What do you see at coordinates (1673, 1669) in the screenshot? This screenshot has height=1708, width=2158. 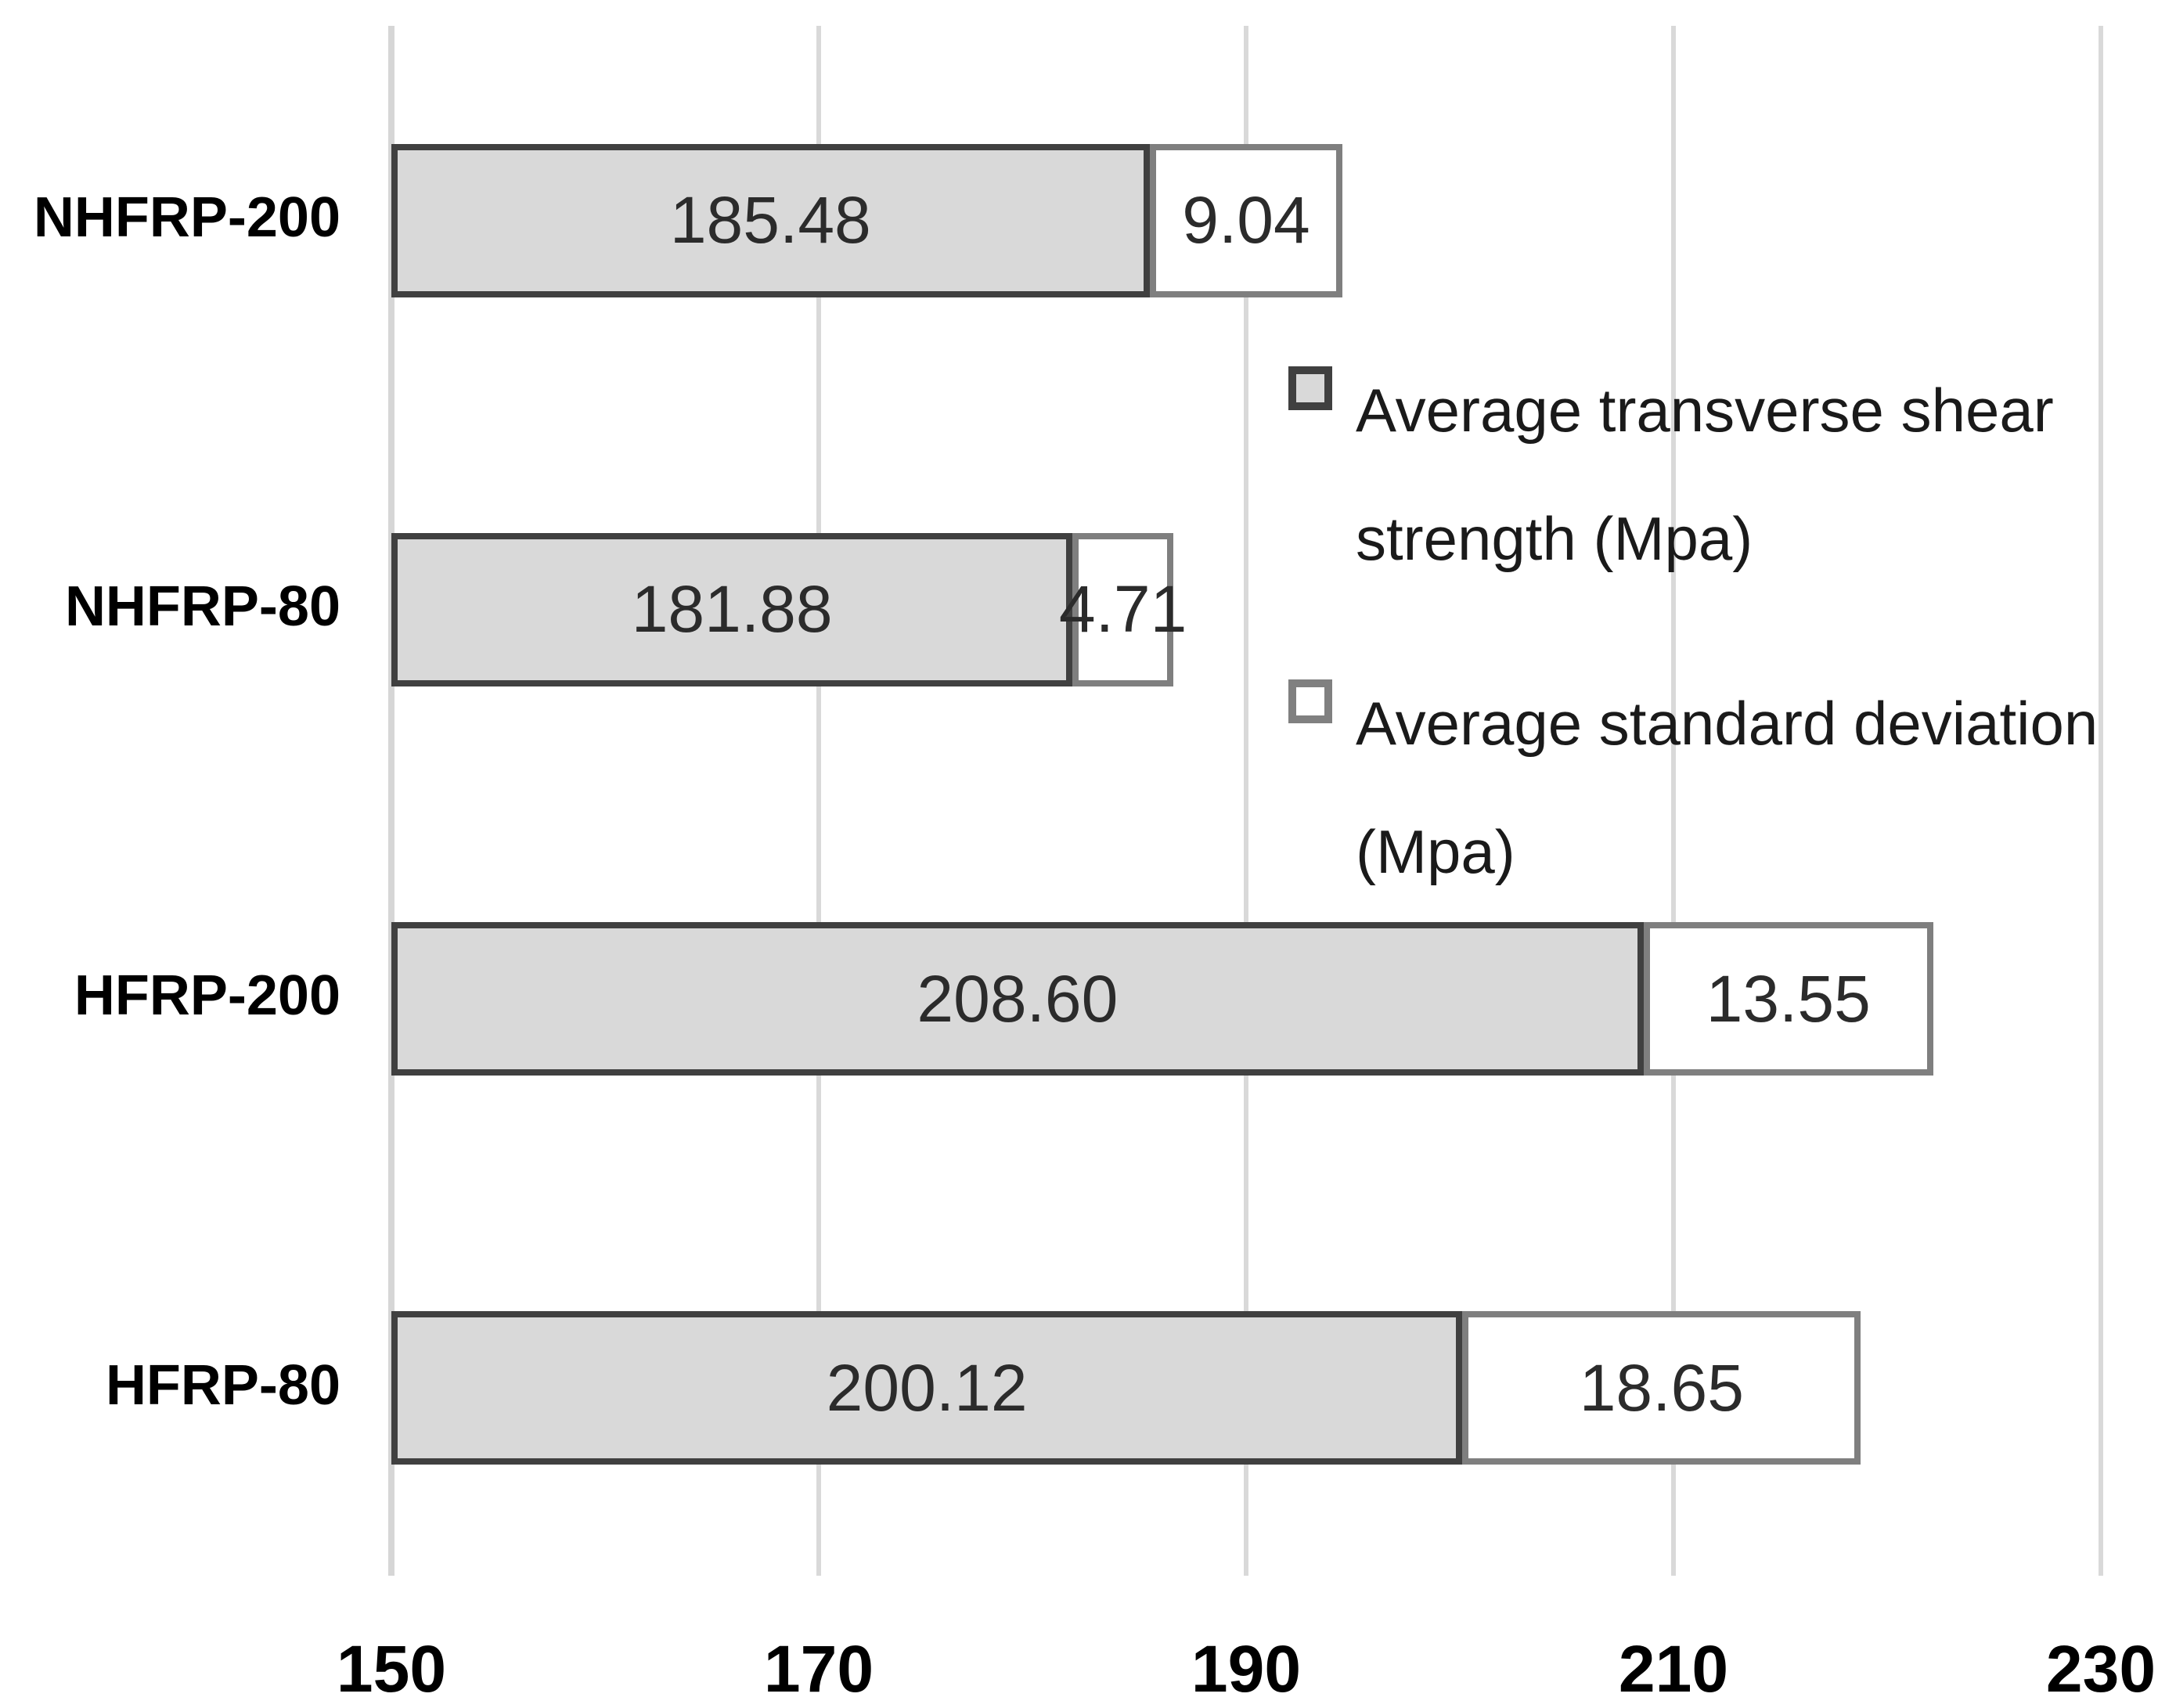 I see `x-tick-210: 210` at bounding box center [1673, 1669].